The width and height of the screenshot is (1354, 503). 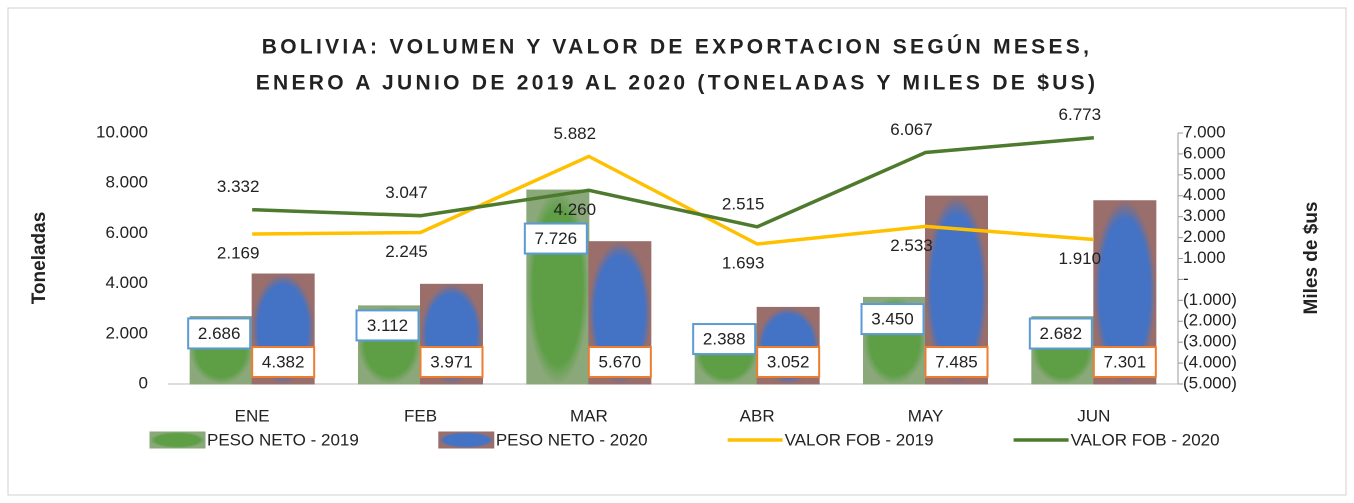 I want to click on y-tick-label: 0, so click(x=143, y=382).